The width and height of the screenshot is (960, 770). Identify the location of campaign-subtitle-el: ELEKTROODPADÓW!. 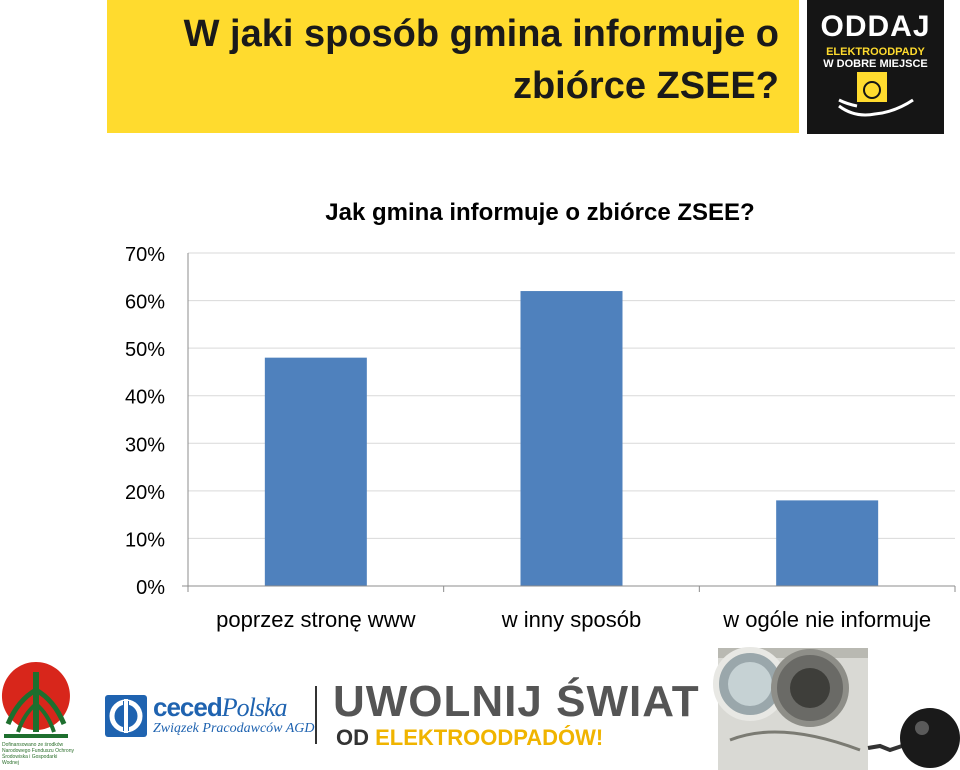
(489, 737).